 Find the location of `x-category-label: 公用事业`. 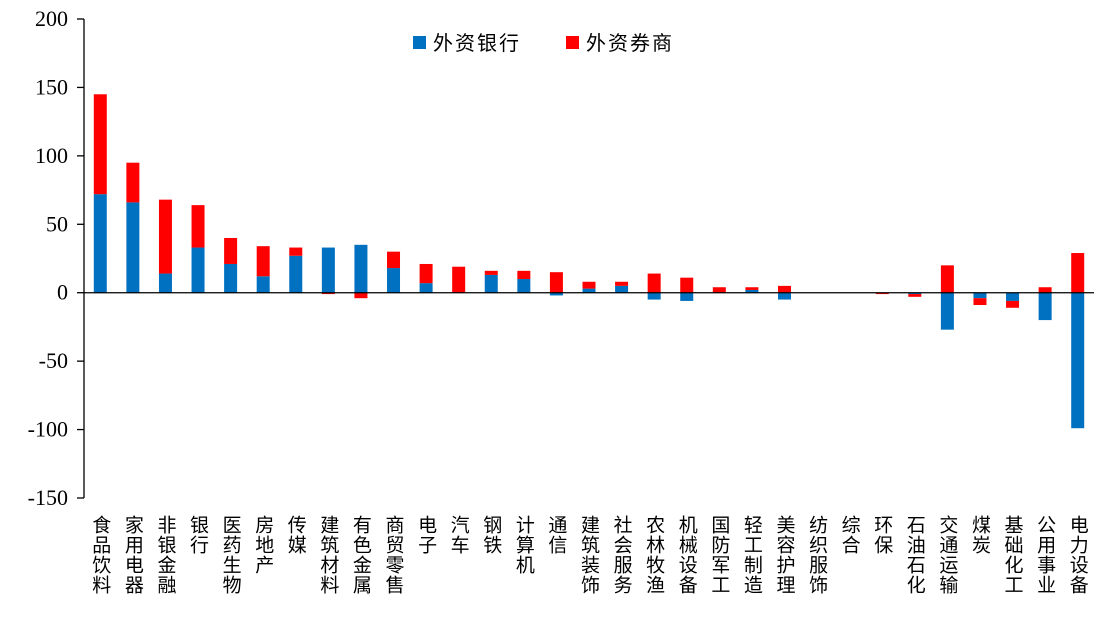

x-category-label: 公用事业 is located at coordinates (1045, 555).